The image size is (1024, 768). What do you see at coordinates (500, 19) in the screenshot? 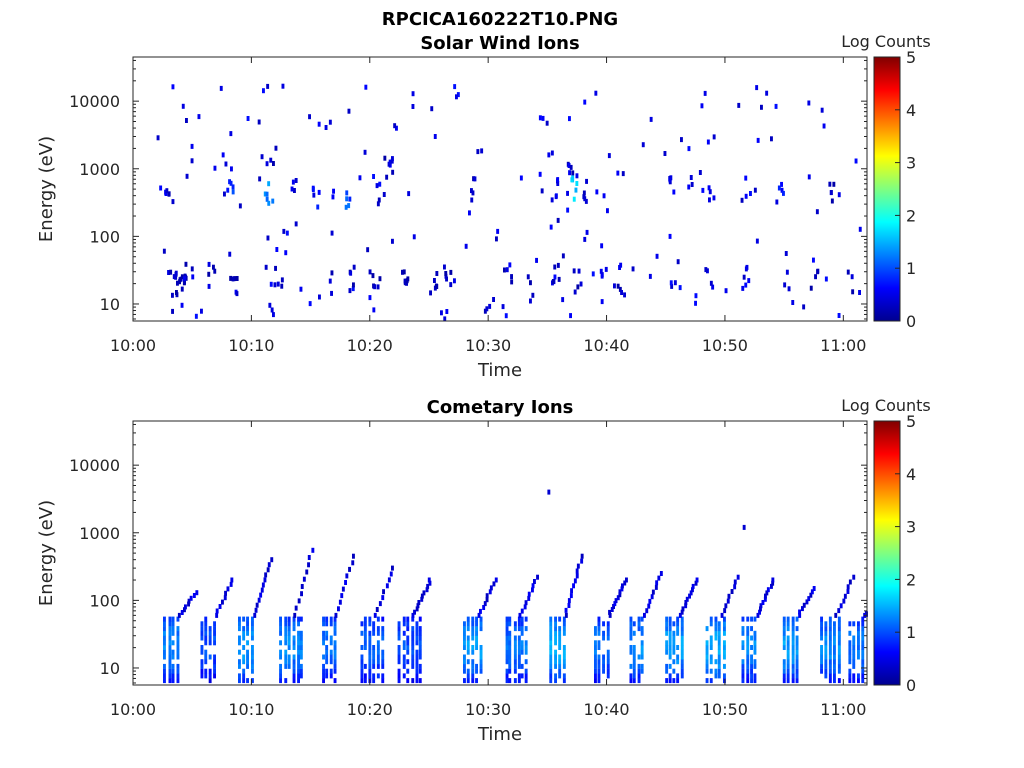
I see `figure-title: RPCICA160222T10.PNG` at bounding box center [500, 19].